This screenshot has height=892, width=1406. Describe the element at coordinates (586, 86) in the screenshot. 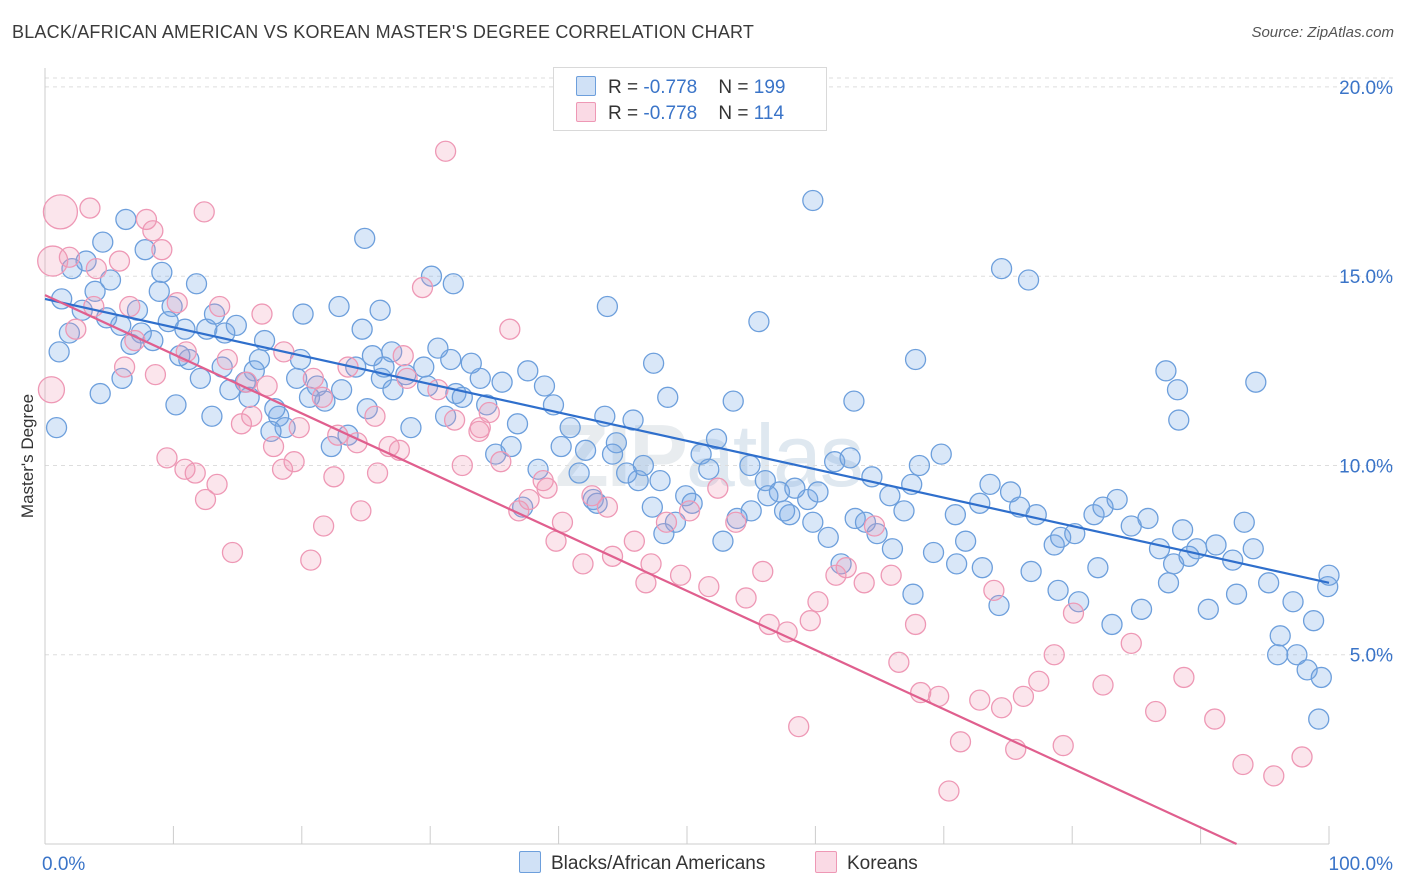

I see `legend-swatch-blue` at that location.